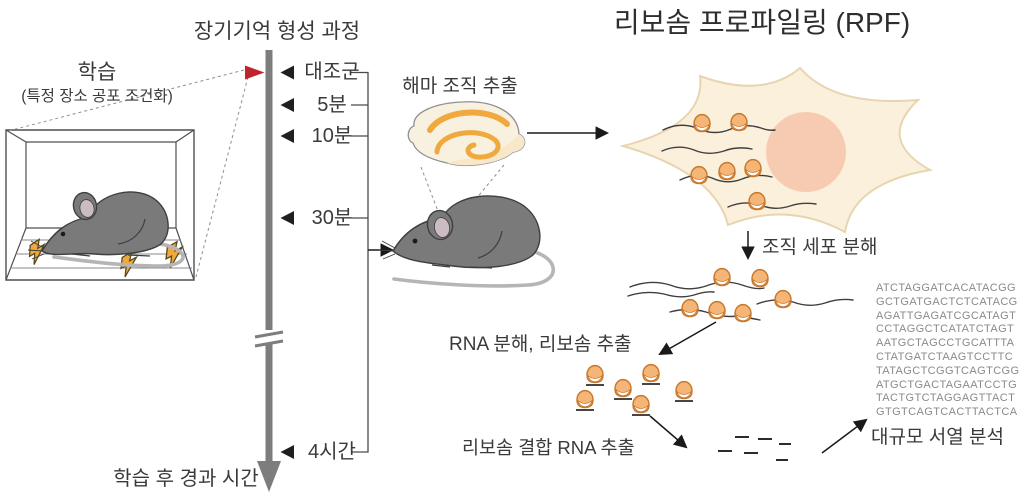 This screenshot has width=1024, height=501. I want to click on cell-illustration, so click(776, 150).